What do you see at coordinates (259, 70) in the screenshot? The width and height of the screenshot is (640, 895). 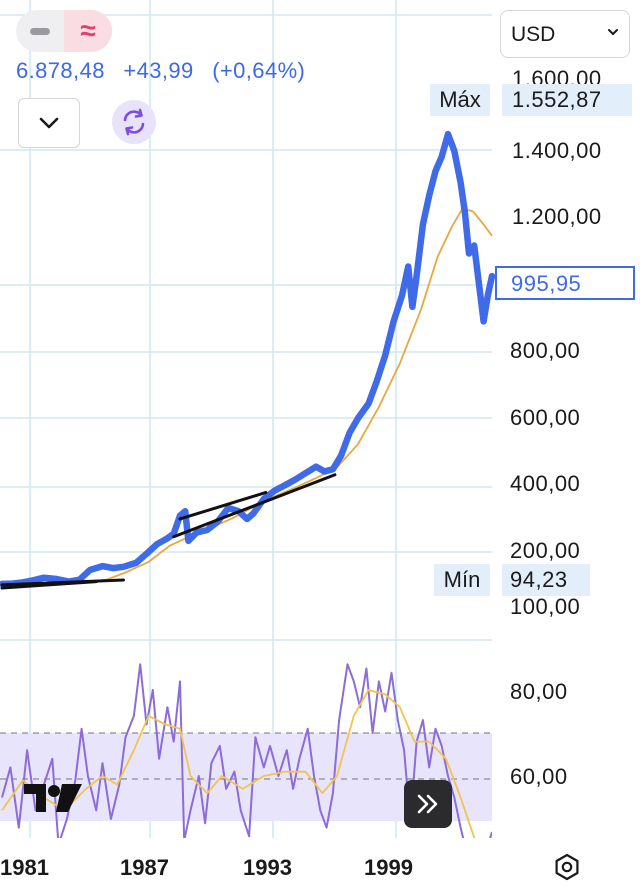 I see `price-change-percent: (+0,64%)` at bounding box center [259, 70].